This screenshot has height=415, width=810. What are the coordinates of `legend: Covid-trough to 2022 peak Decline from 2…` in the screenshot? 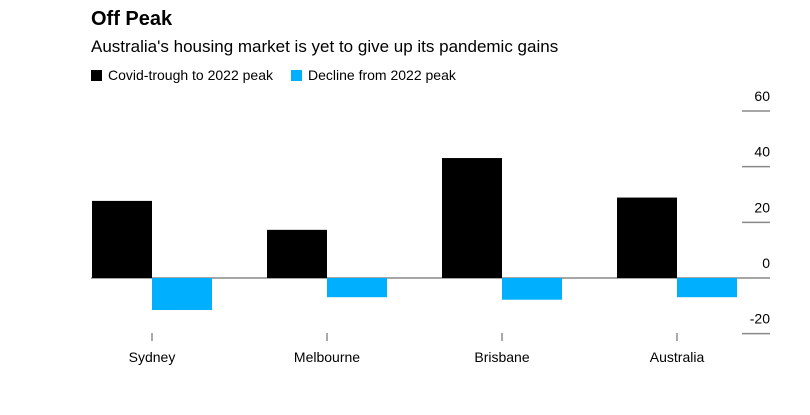 It's located at (273, 75).